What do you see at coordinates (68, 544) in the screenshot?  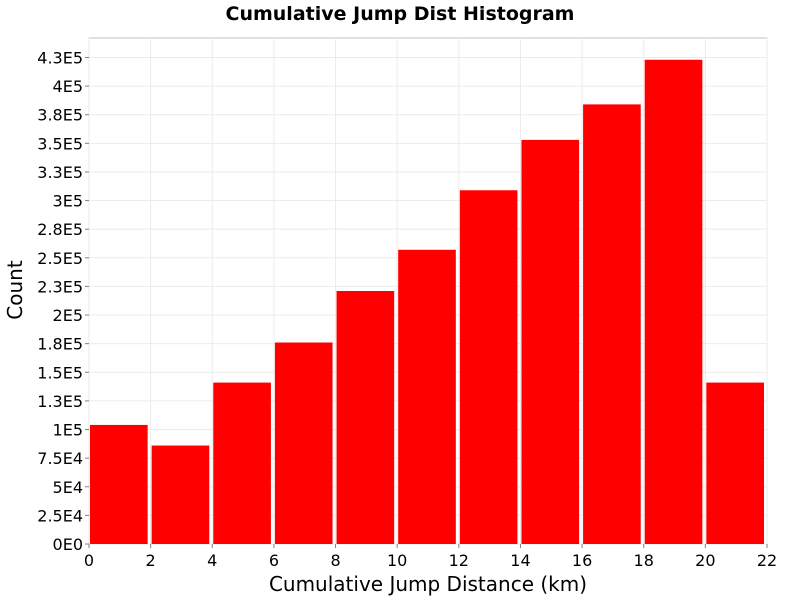 I see `y-tick-label: 0E0` at bounding box center [68, 544].